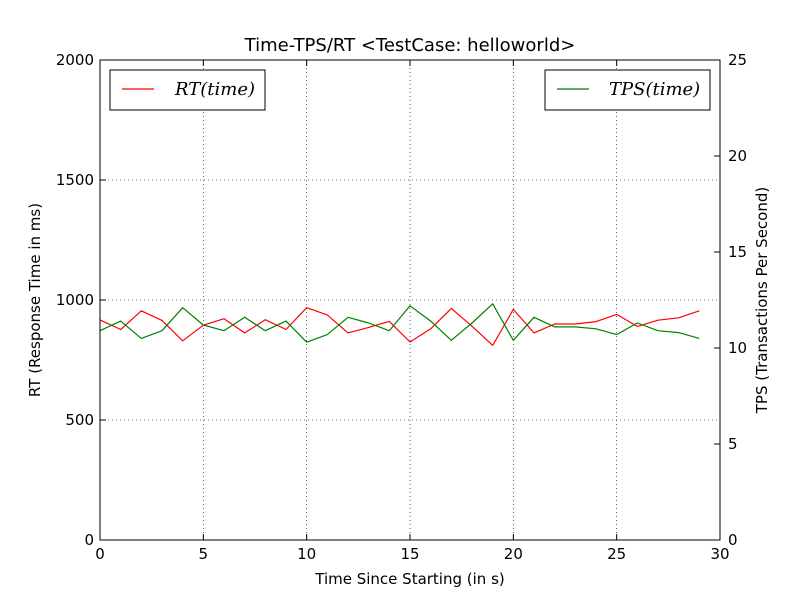  What do you see at coordinates (737, 348) in the screenshot?
I see `y-right-tick-label: 10` at bounding box center [737, 348].